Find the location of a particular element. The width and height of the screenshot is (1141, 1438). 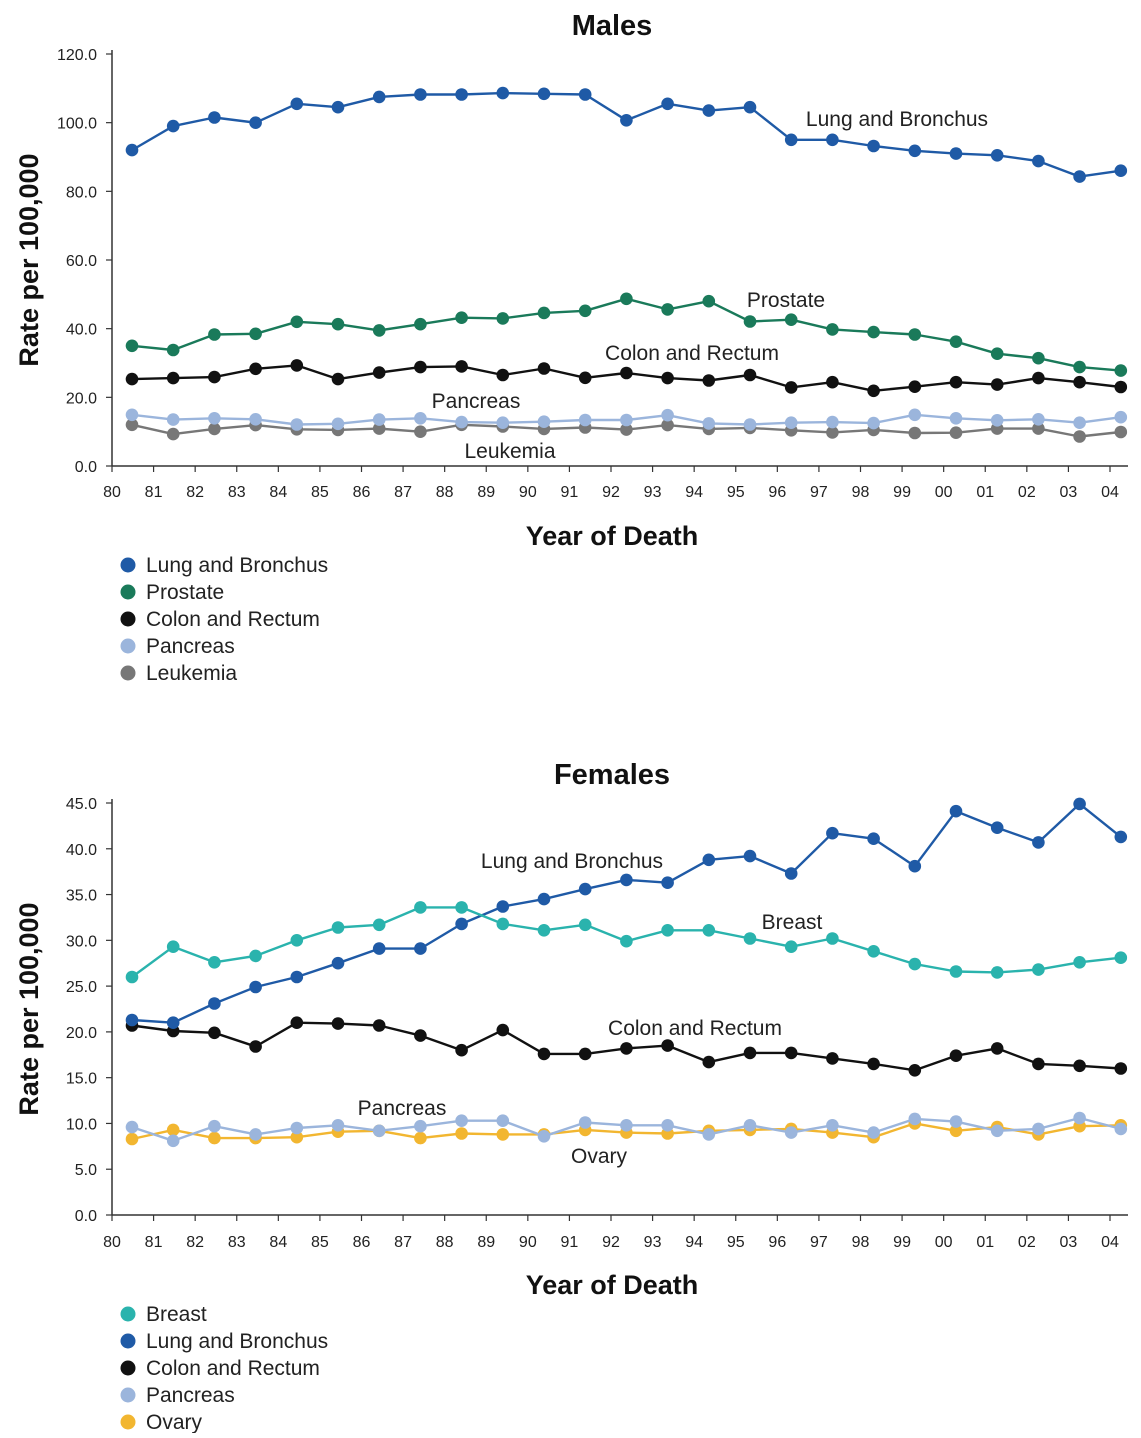

y-tick-label: 40.0 is located at coordinates (81, 850).